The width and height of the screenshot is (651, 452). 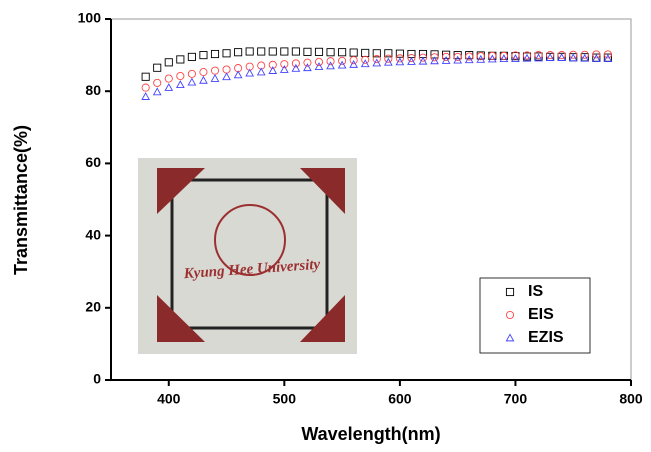 What do you see at coordinates (516, 399) in the screenshot?
I see `x-tick-label: 700` at bounding box center [516, 399].